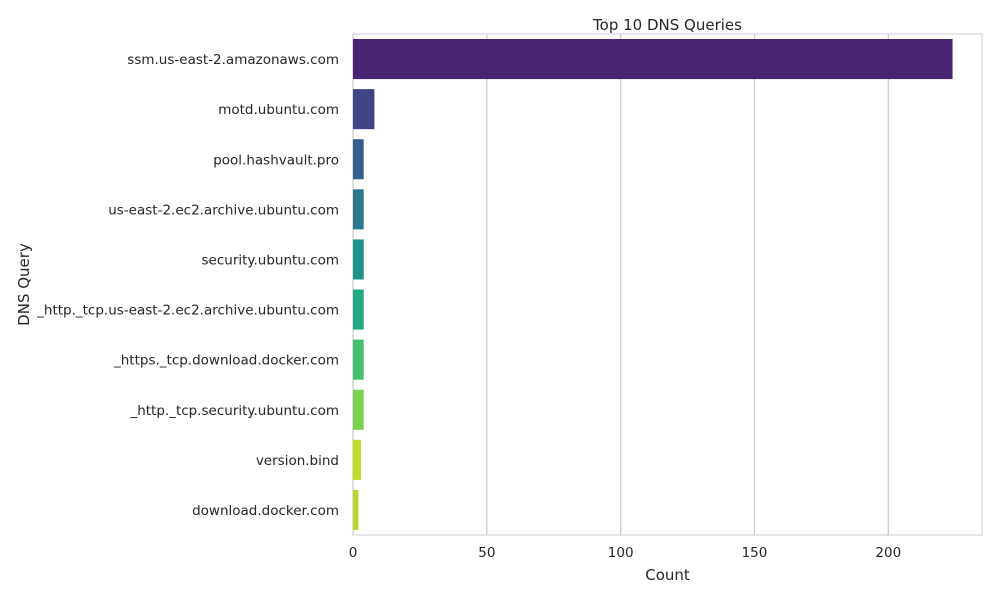  Describe the element at coordinates (226, 361) in the screenshot. I see `y-tick-label: _https._tcp.download.docker.com` at that location.